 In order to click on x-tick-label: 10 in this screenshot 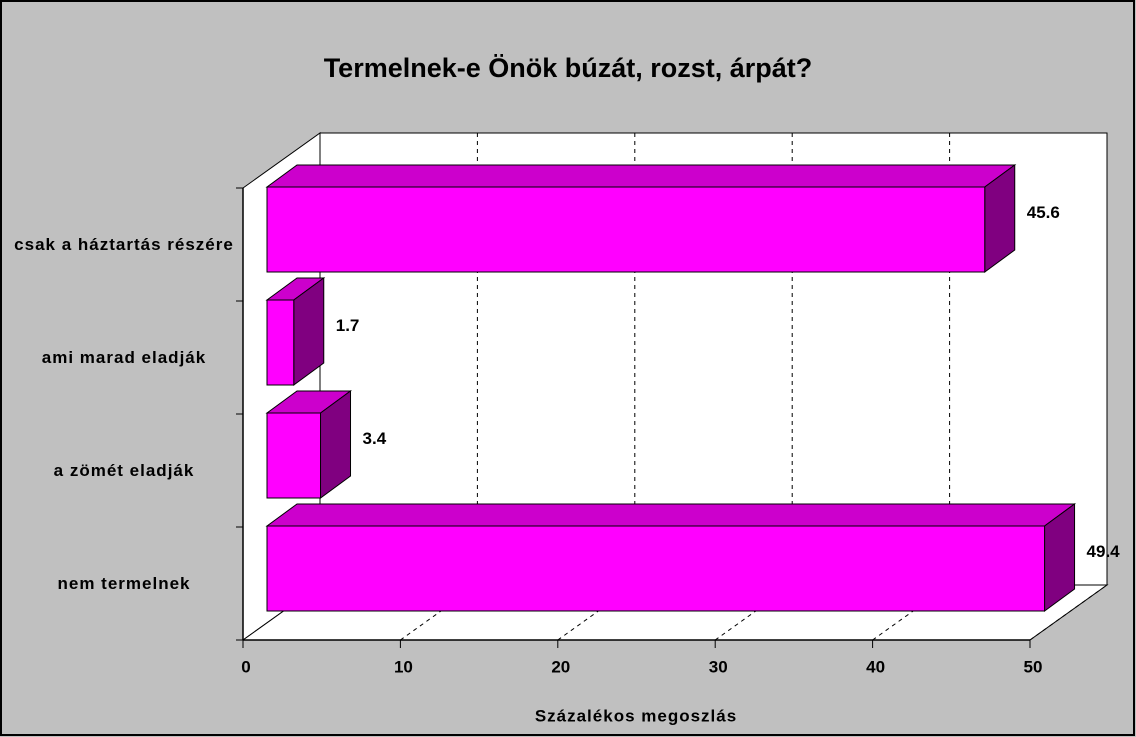, I will do `click(403, 666)`.